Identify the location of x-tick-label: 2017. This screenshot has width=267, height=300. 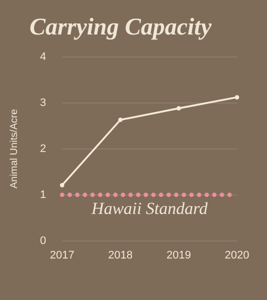
(62, 255).